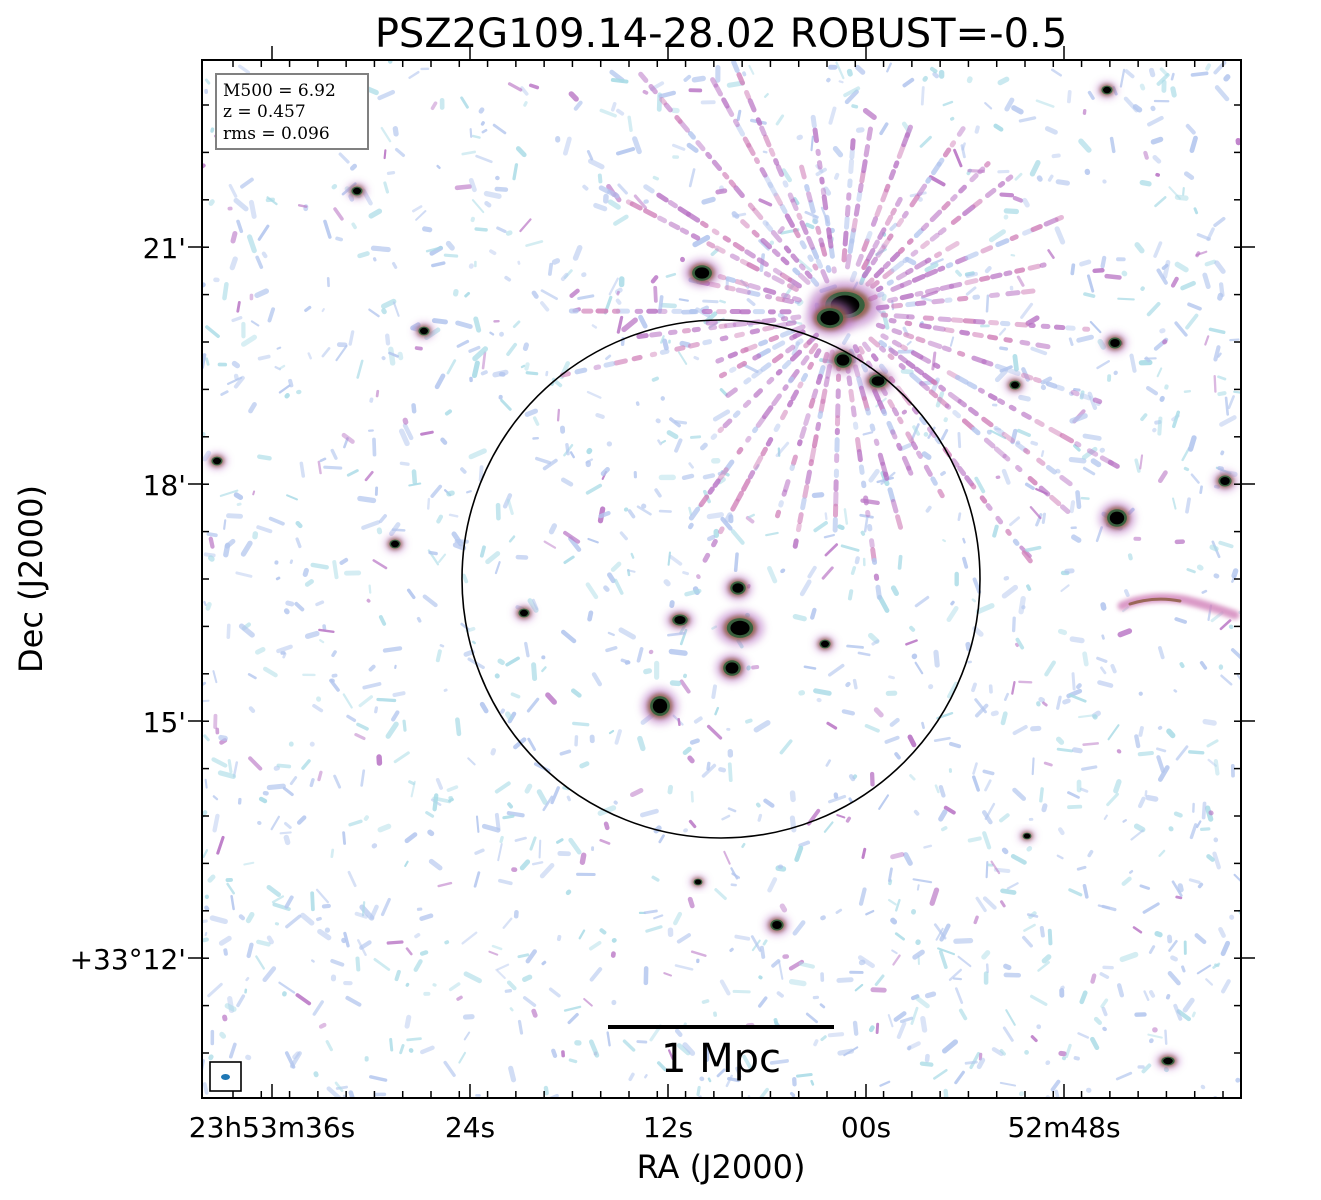  What do you see at coordinates (721, 1167) in the screenshot?
I see `x-axis-label: RA (J2000)` at bounding box center [721, 1167].